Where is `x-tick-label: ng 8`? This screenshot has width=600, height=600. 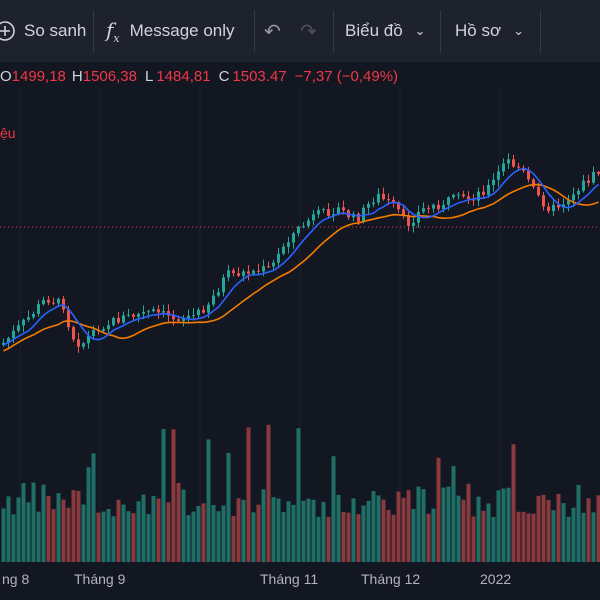 x-tick-label: ng 8 is located at coordinates (15, 579).